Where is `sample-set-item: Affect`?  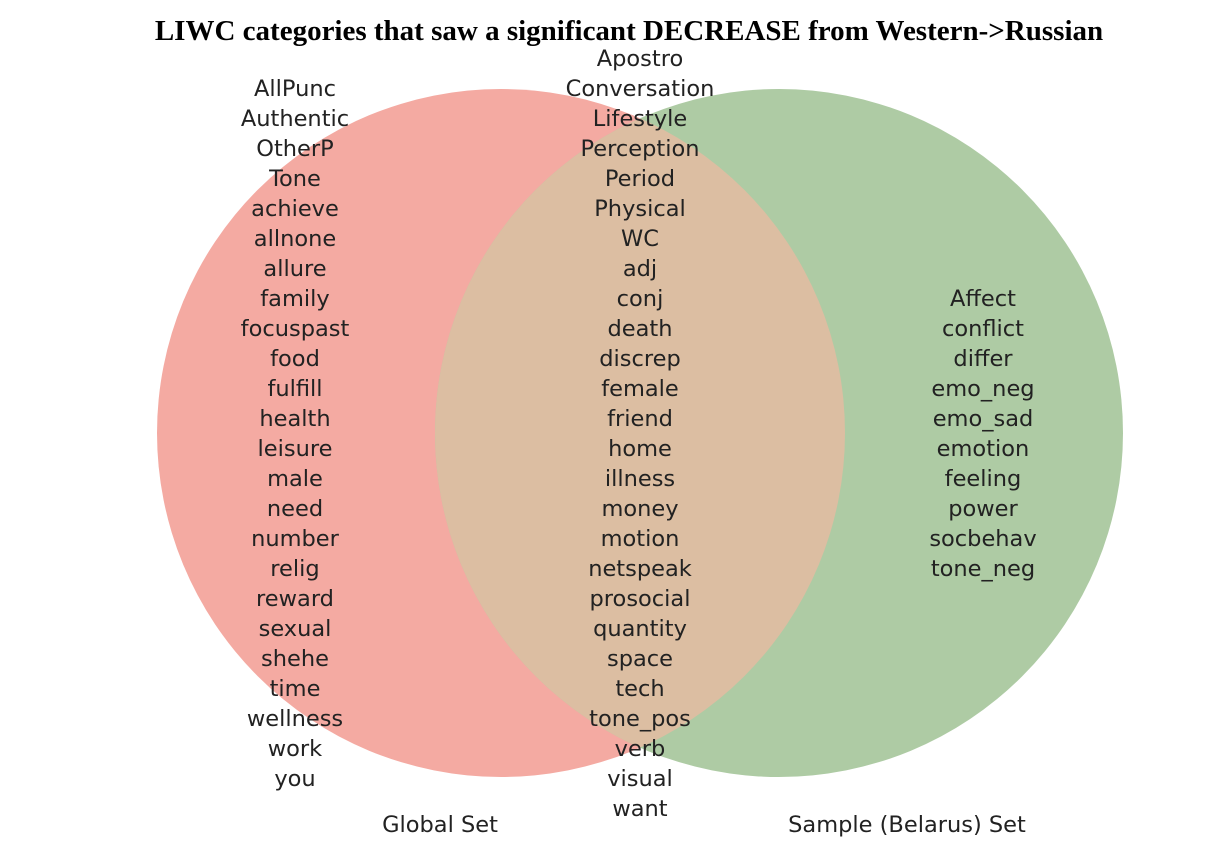
sample-set-item: Affect is located at coordinates (983, 299).